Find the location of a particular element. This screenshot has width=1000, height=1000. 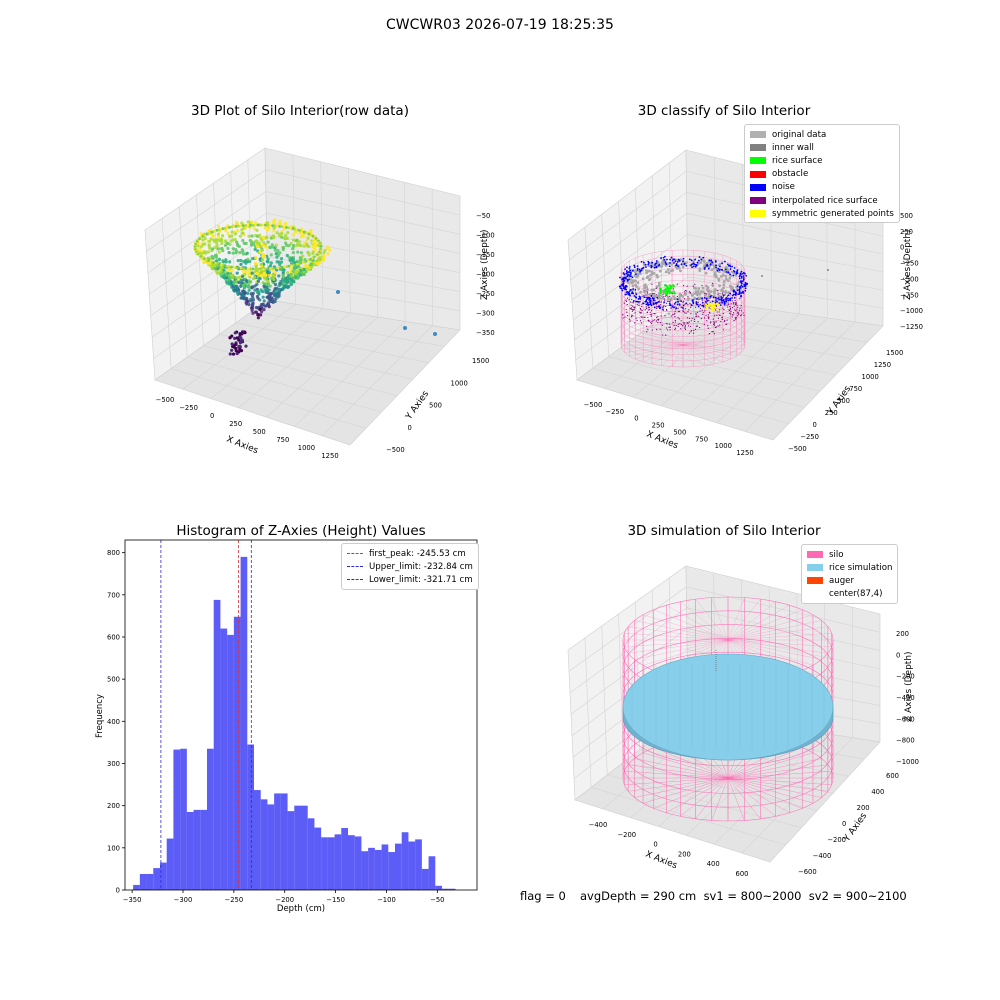

tick-label: −250 is located at coordinates (485, 294).